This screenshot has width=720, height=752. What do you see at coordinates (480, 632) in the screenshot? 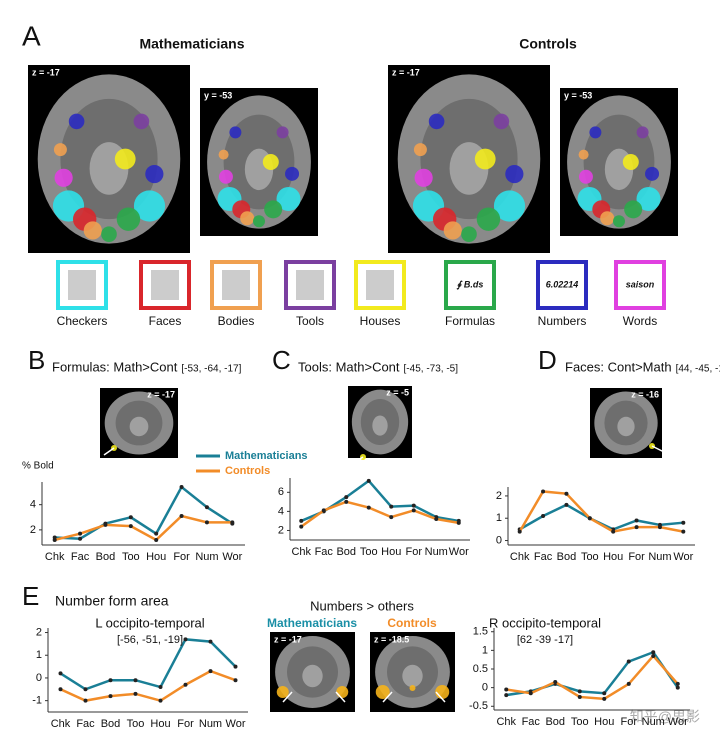
I see `y-tick-label: 1.5` at bounding box center [480, 632].